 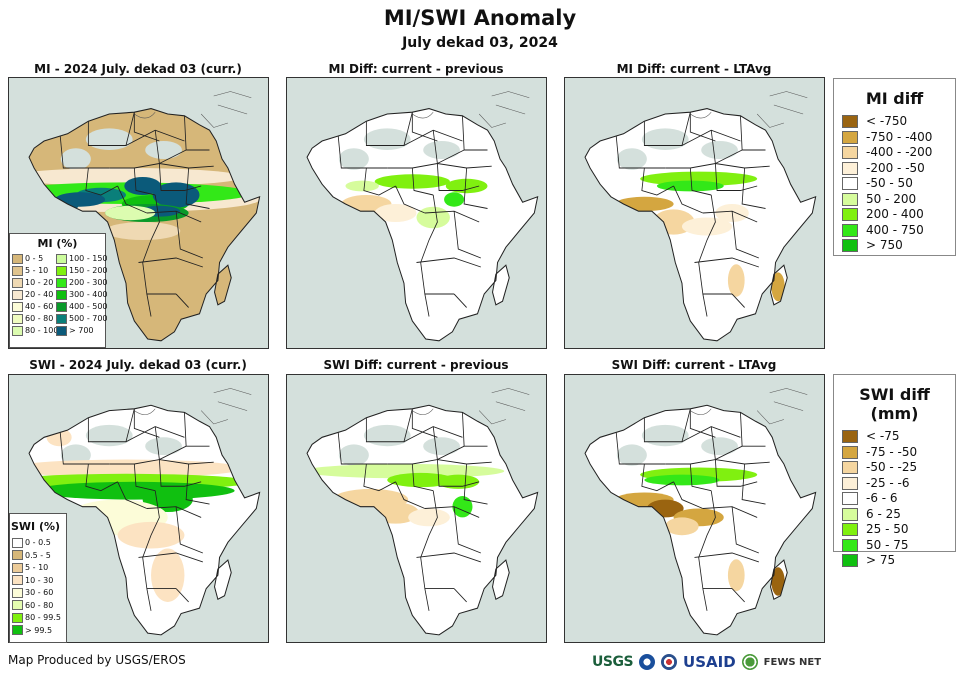 What do you see at coordinates (88, 258) in the screenshot?
I see `legend-label: 100 - 150` at bounding box center [88, 258].